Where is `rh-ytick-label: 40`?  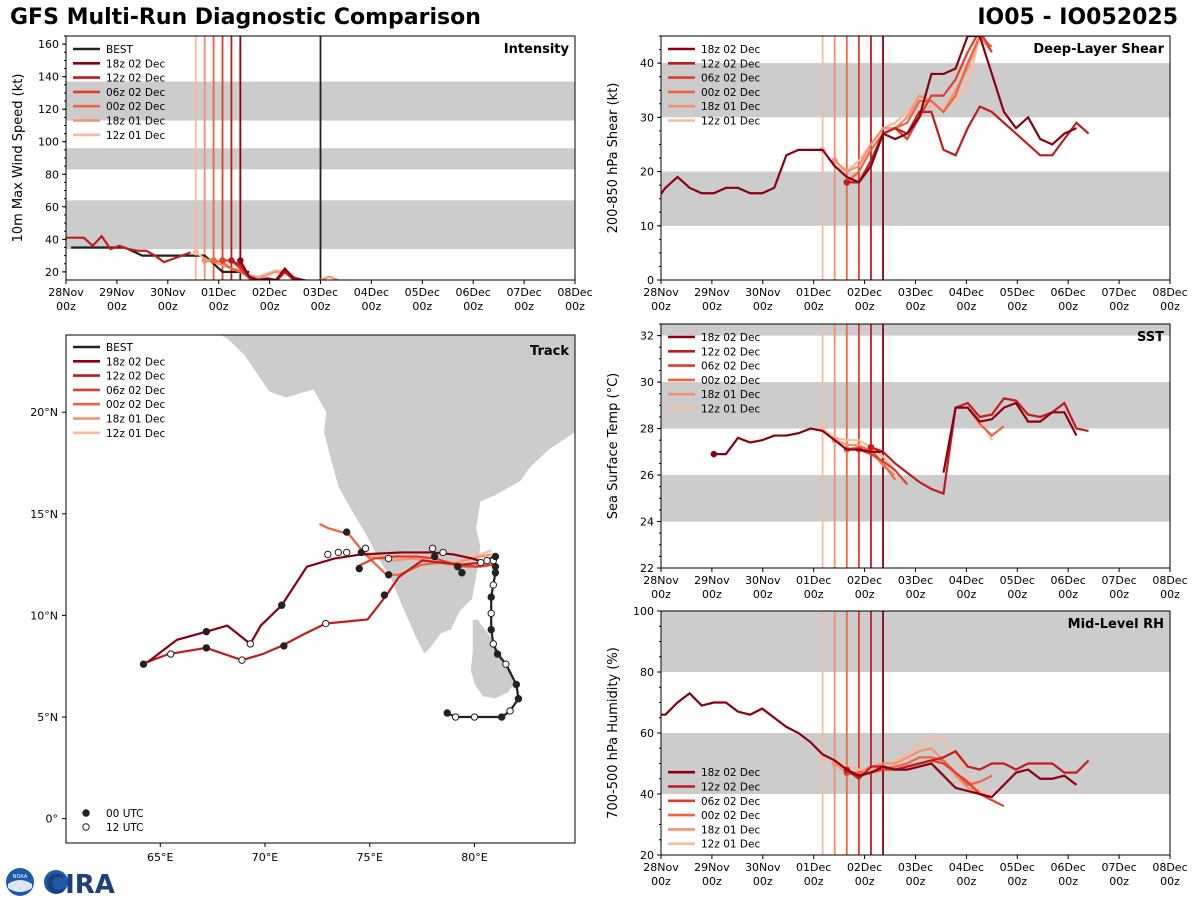
rh-ytick-label: 40 is located at coordinates (647, 794).